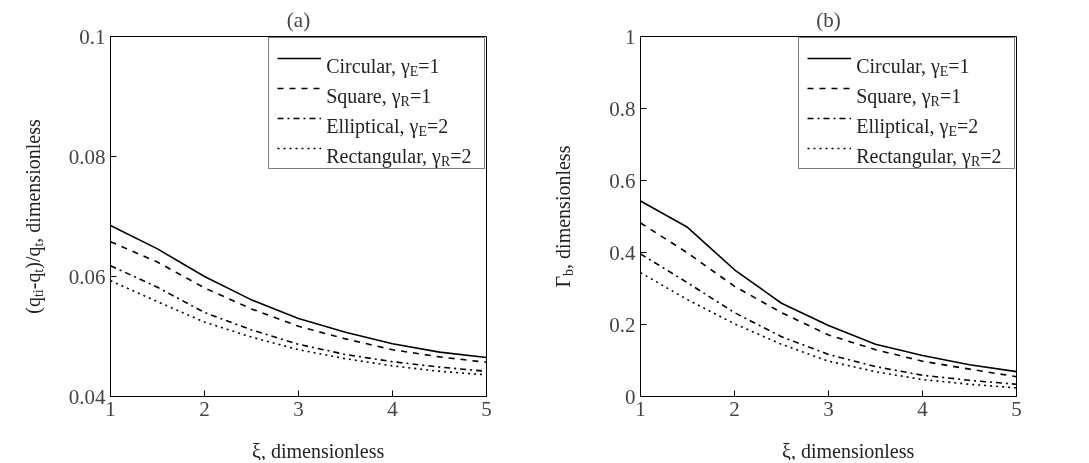  I want to click on y-tick-label: 1, so click(630, 36).